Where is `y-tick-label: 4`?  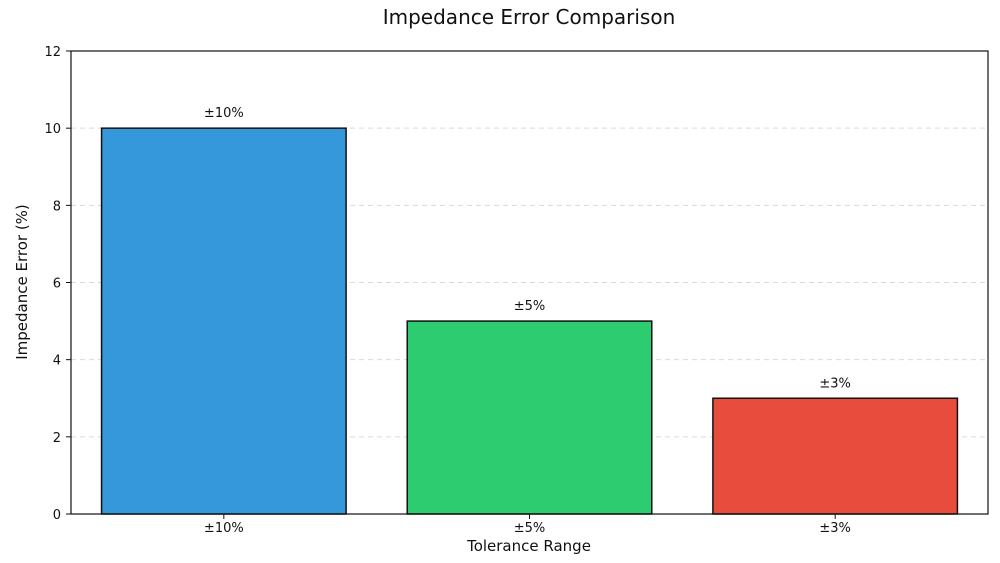 y-tick-label: 4 is located at coordinates (57, 361).